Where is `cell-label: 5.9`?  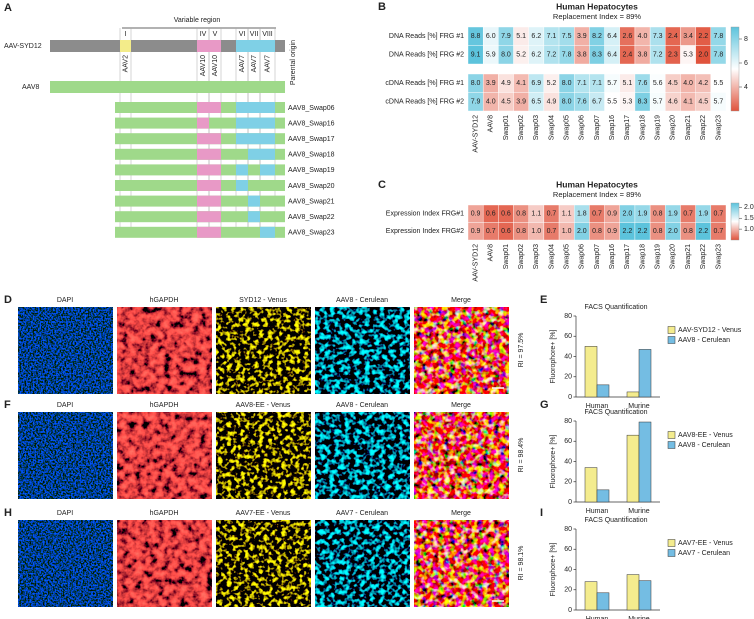
cell-label: 5.9 is located at coordinates (491, 55).